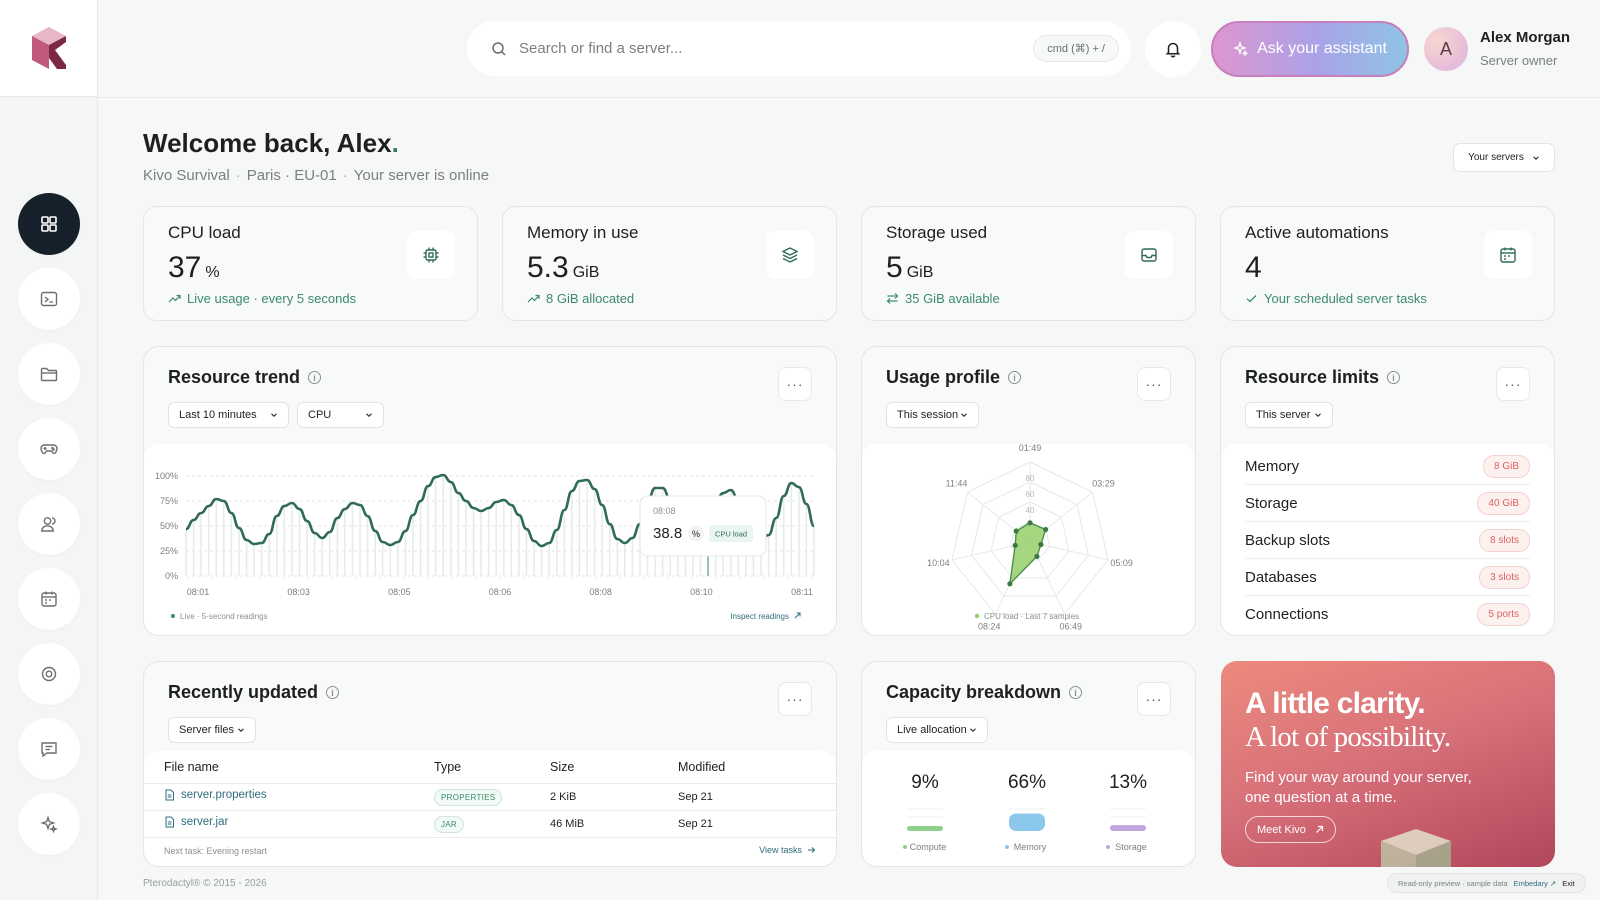 The height and width of the screenshot is (900, 1600). Describe the element at coordinates (49, 524) in the screenshot. I see `nav-users` at that location.